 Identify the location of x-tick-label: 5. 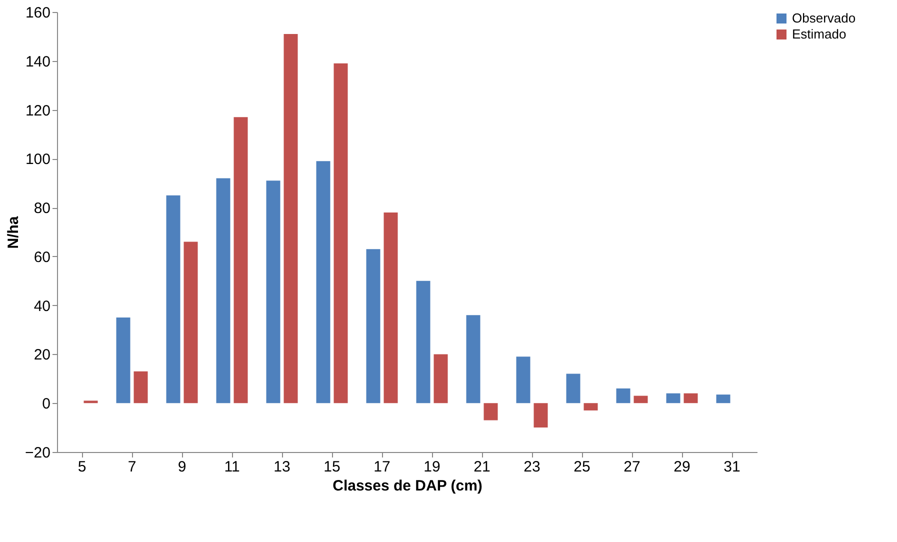
(82, 467).